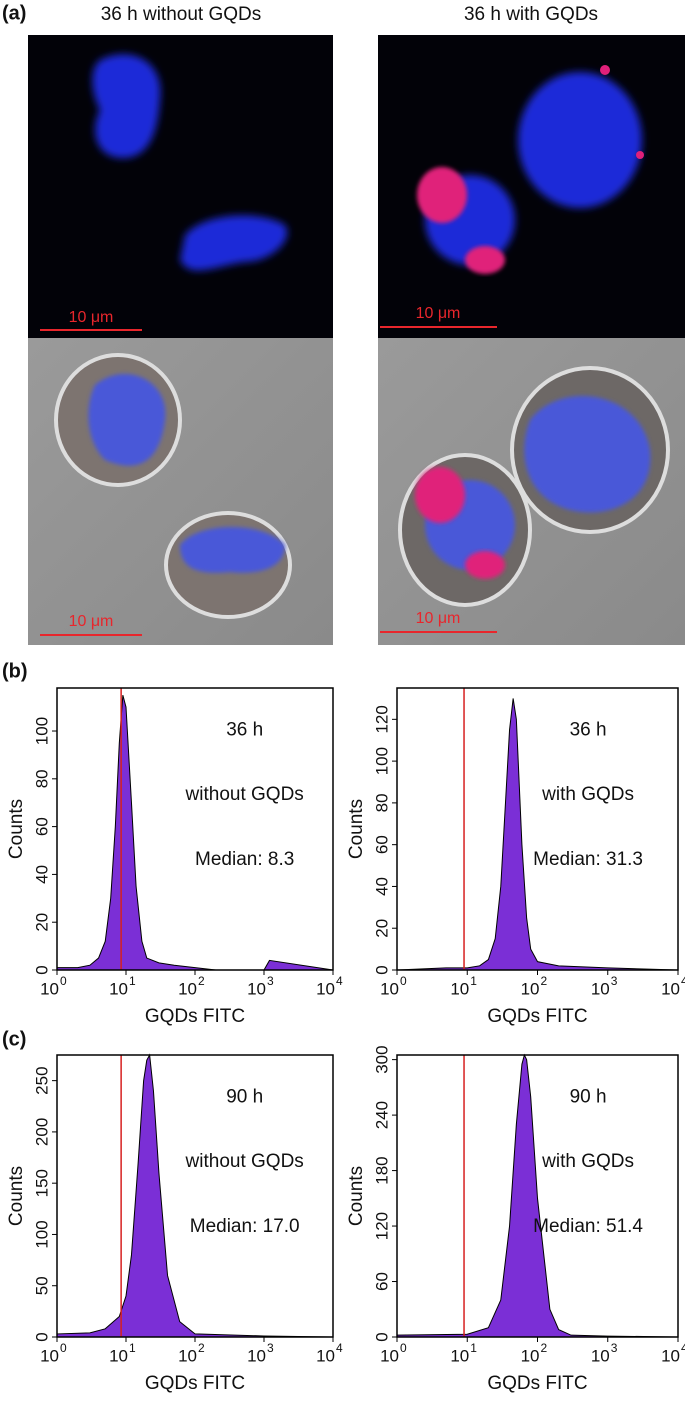 This screenshot has height=1401, width=685. Describe the element at coordinates (381, 1059) in the screenshot. I see `y-tick-label: 300` at that location.